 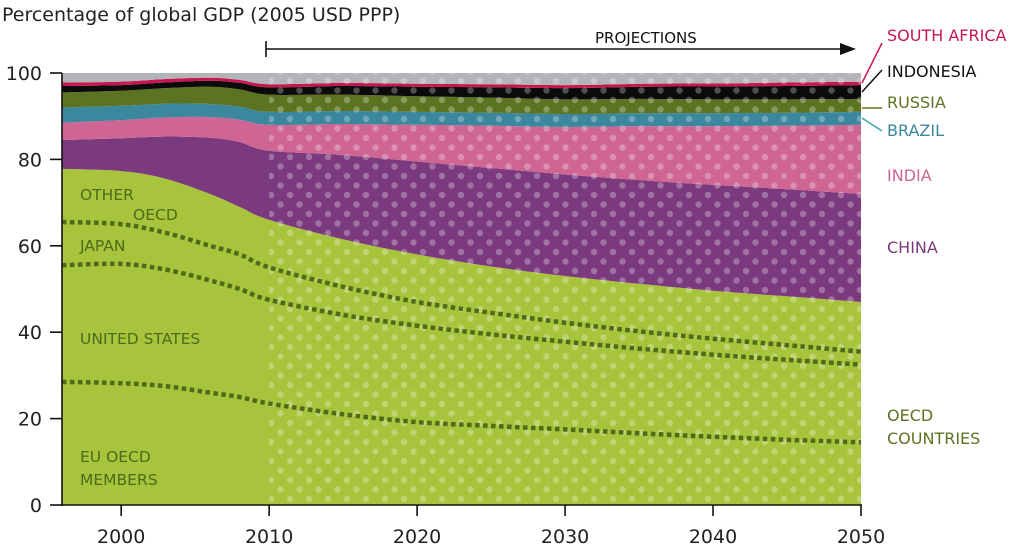 I want to click on label-eu-oecd-line2: MEMBERS, so click(x=119, y=480).